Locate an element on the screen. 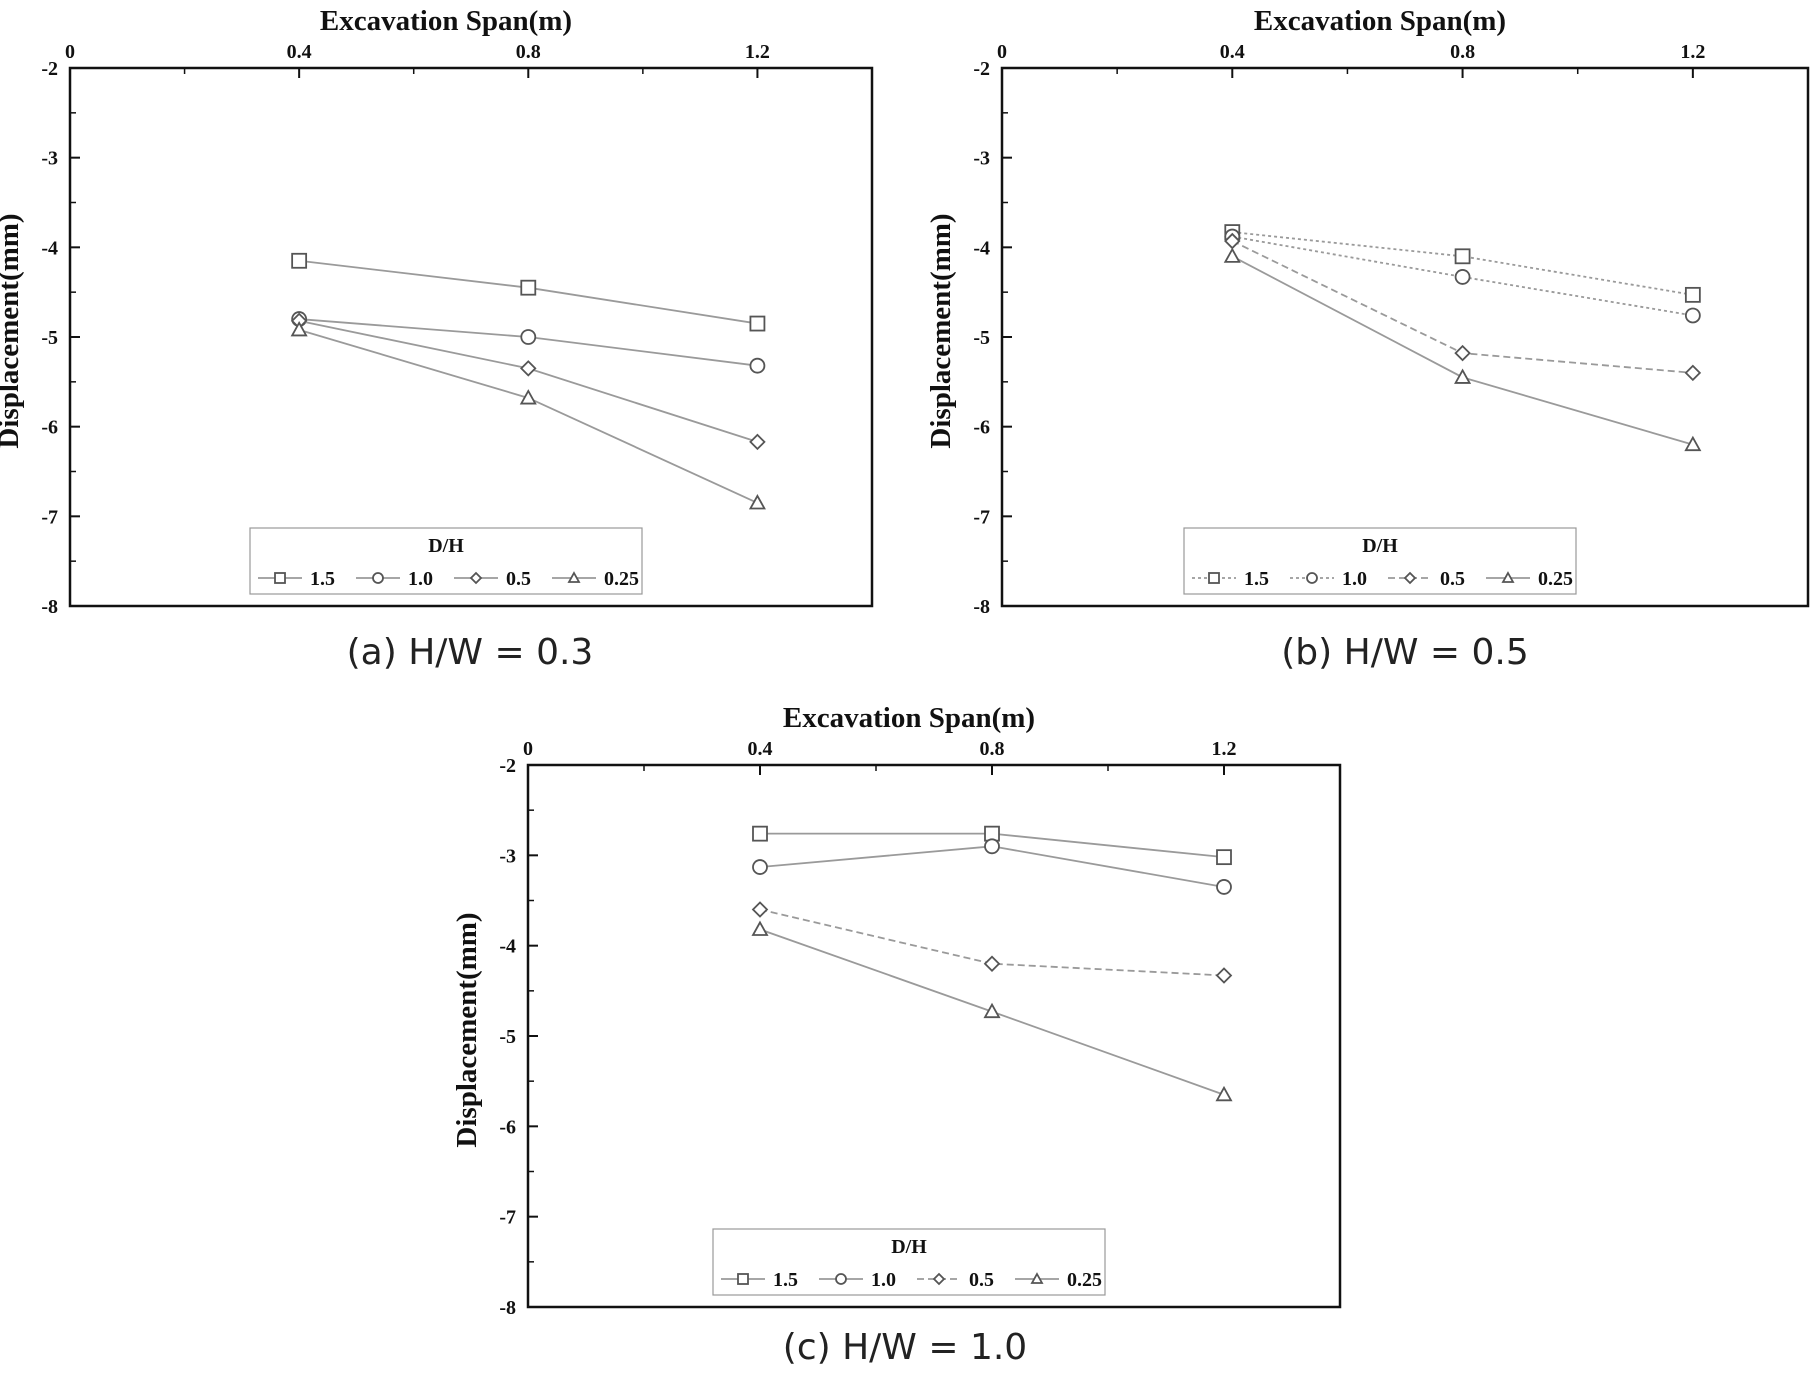 This screenshot has height=1375, width=1811. y-tick-label-c-6: -8 is located at coordinates (507, 1308).